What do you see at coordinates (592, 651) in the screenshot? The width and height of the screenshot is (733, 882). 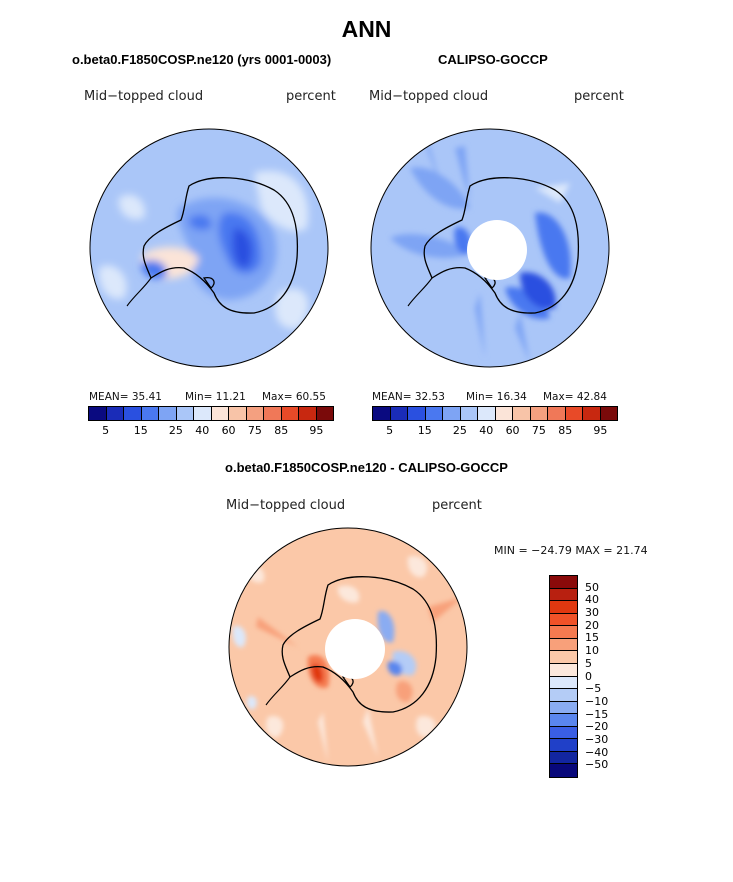 I see `colorbar-tick-label: 10` at bounding box center [592, 651].